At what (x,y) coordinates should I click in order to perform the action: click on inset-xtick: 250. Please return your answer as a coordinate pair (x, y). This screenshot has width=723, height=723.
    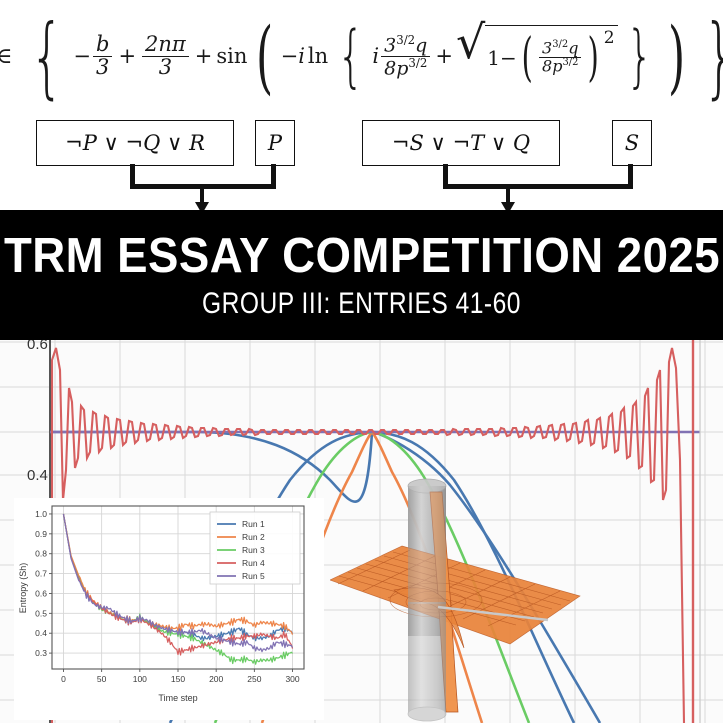
    Looking at the image, I should click on (254, 679).